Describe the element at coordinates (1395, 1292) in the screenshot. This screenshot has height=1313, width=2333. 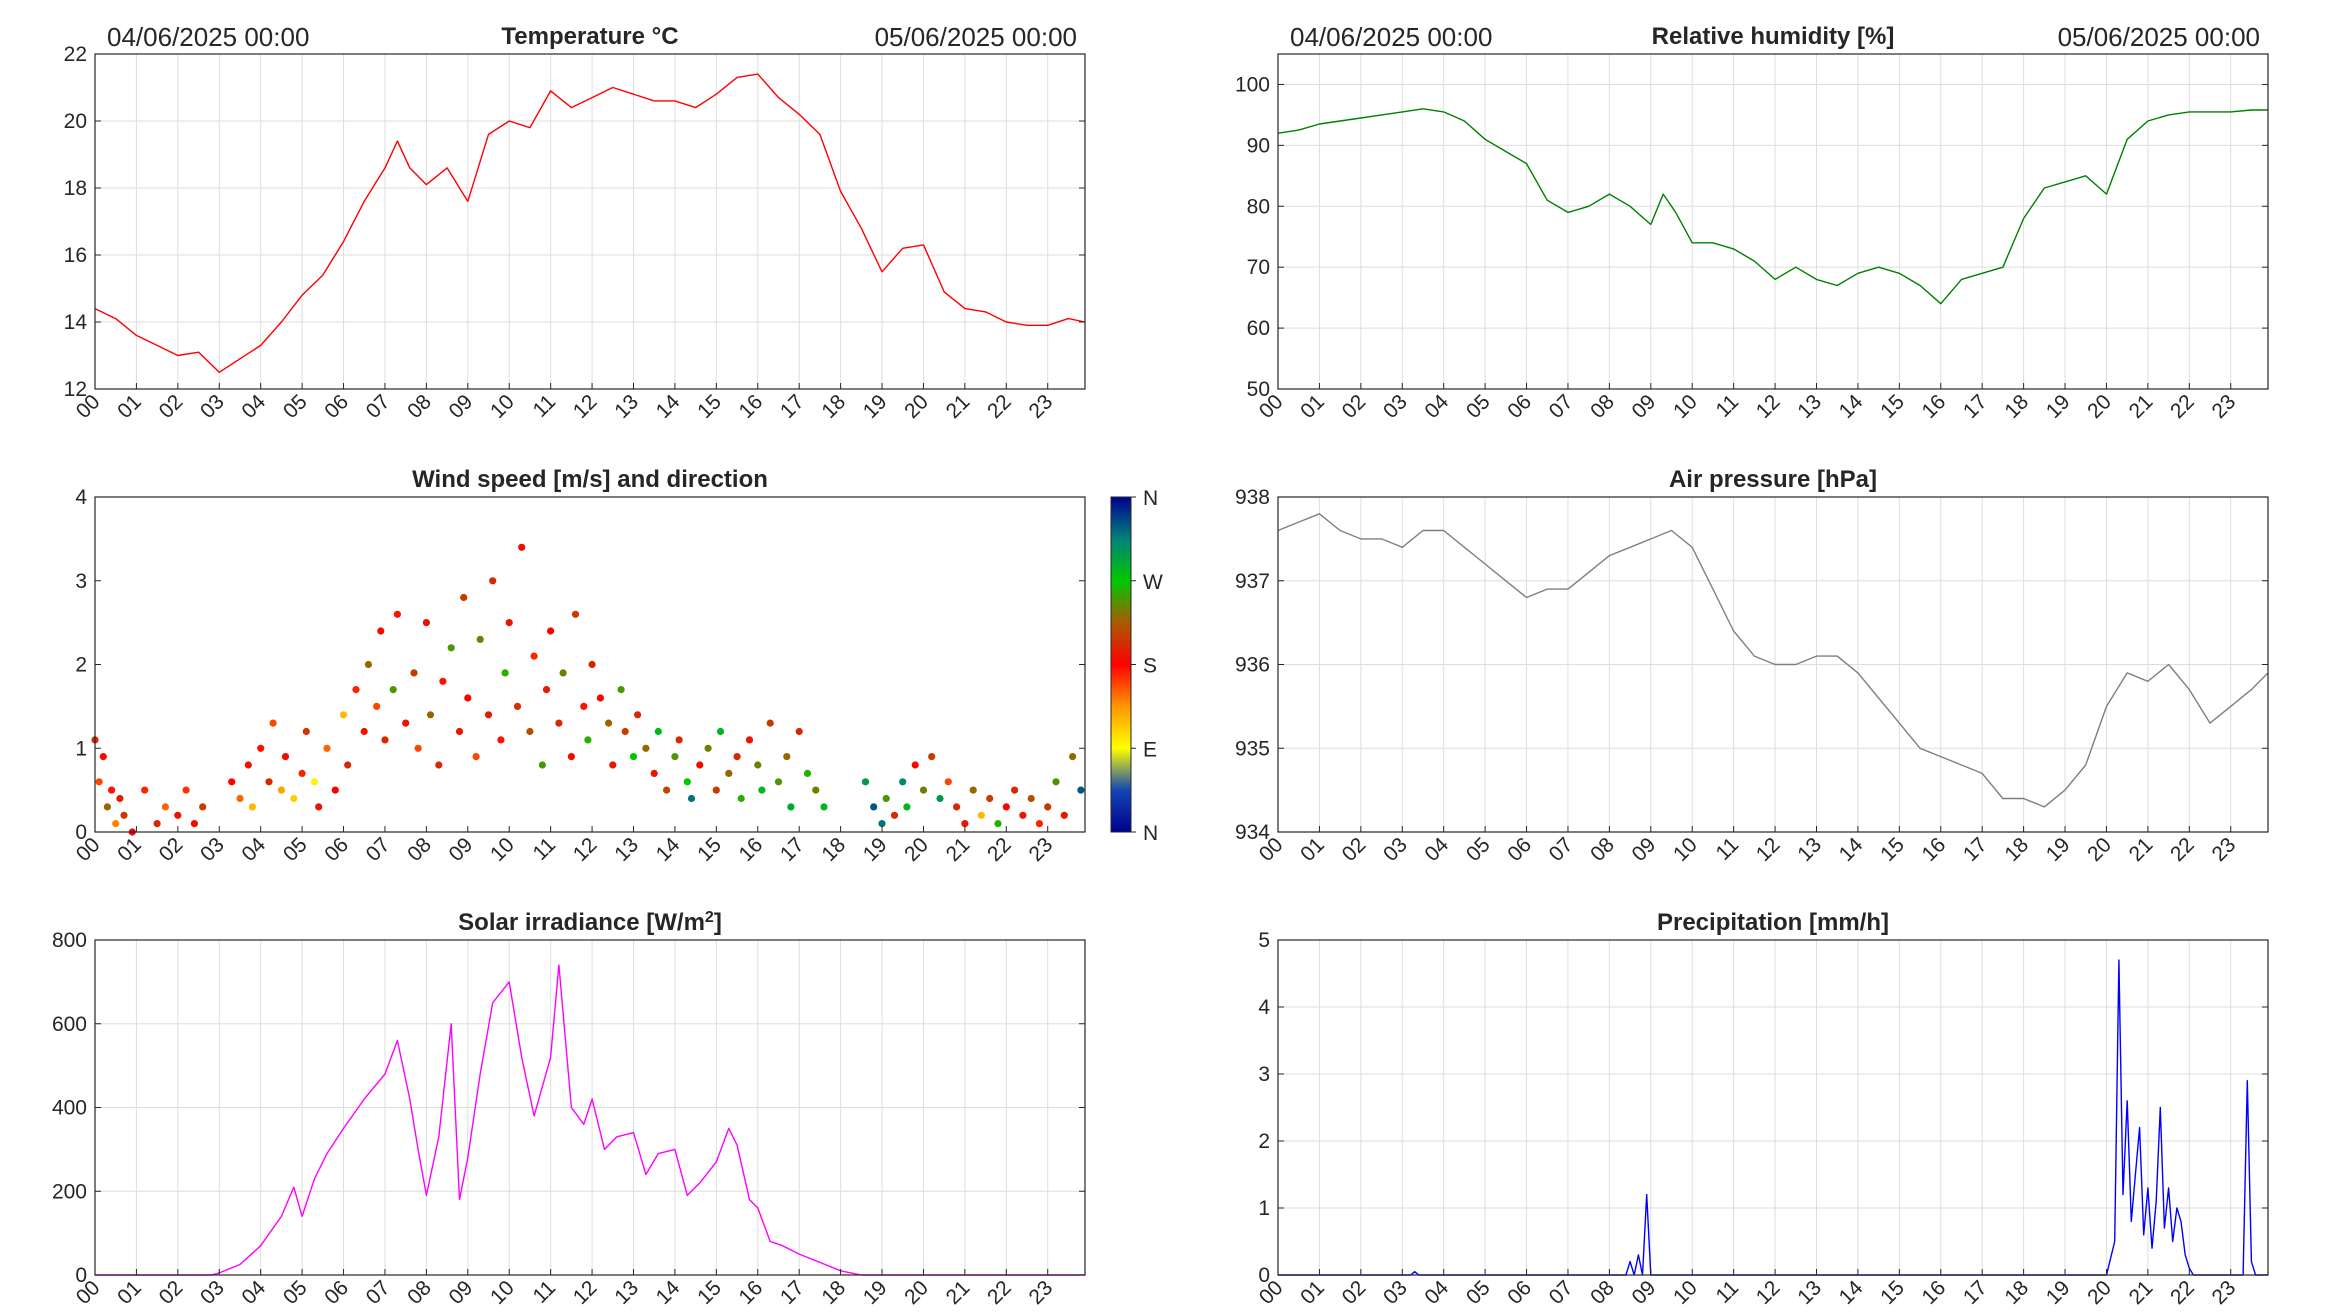
I see `x-tick-label: 03` at that location.